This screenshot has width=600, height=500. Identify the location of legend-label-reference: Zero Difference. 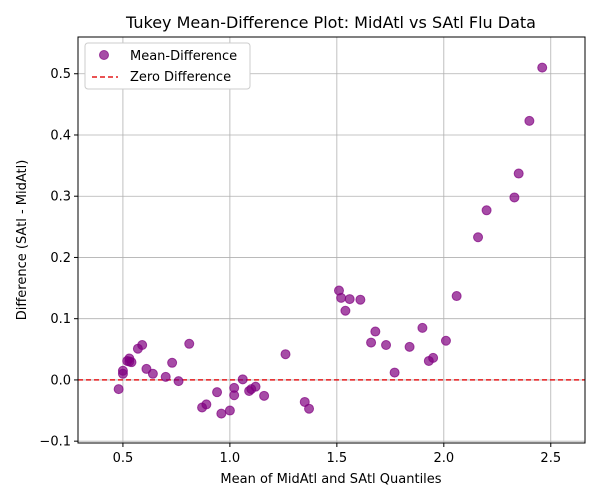
(180, 77).